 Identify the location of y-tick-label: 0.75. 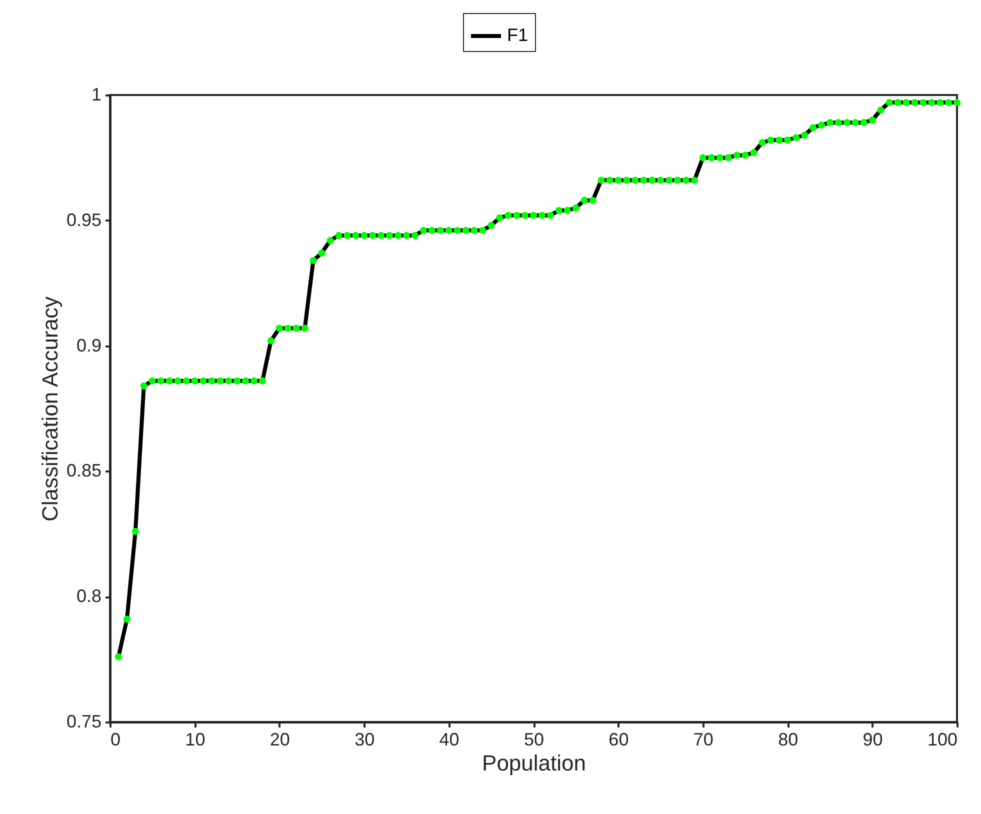
(84, 722).